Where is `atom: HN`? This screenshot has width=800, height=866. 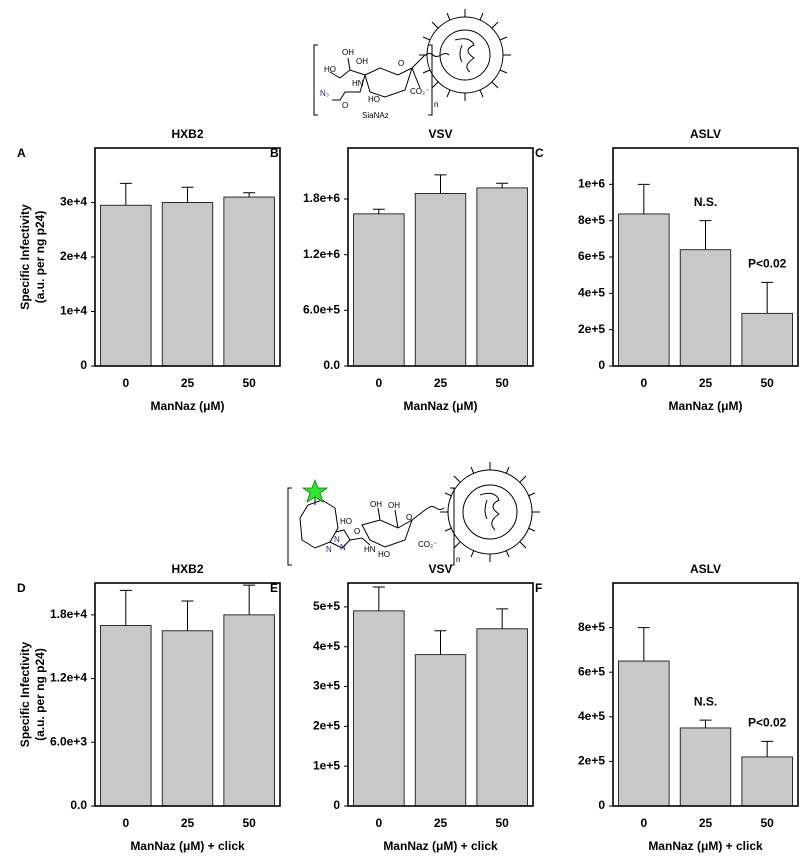
atom: HN is located at coordinates (358, 83).